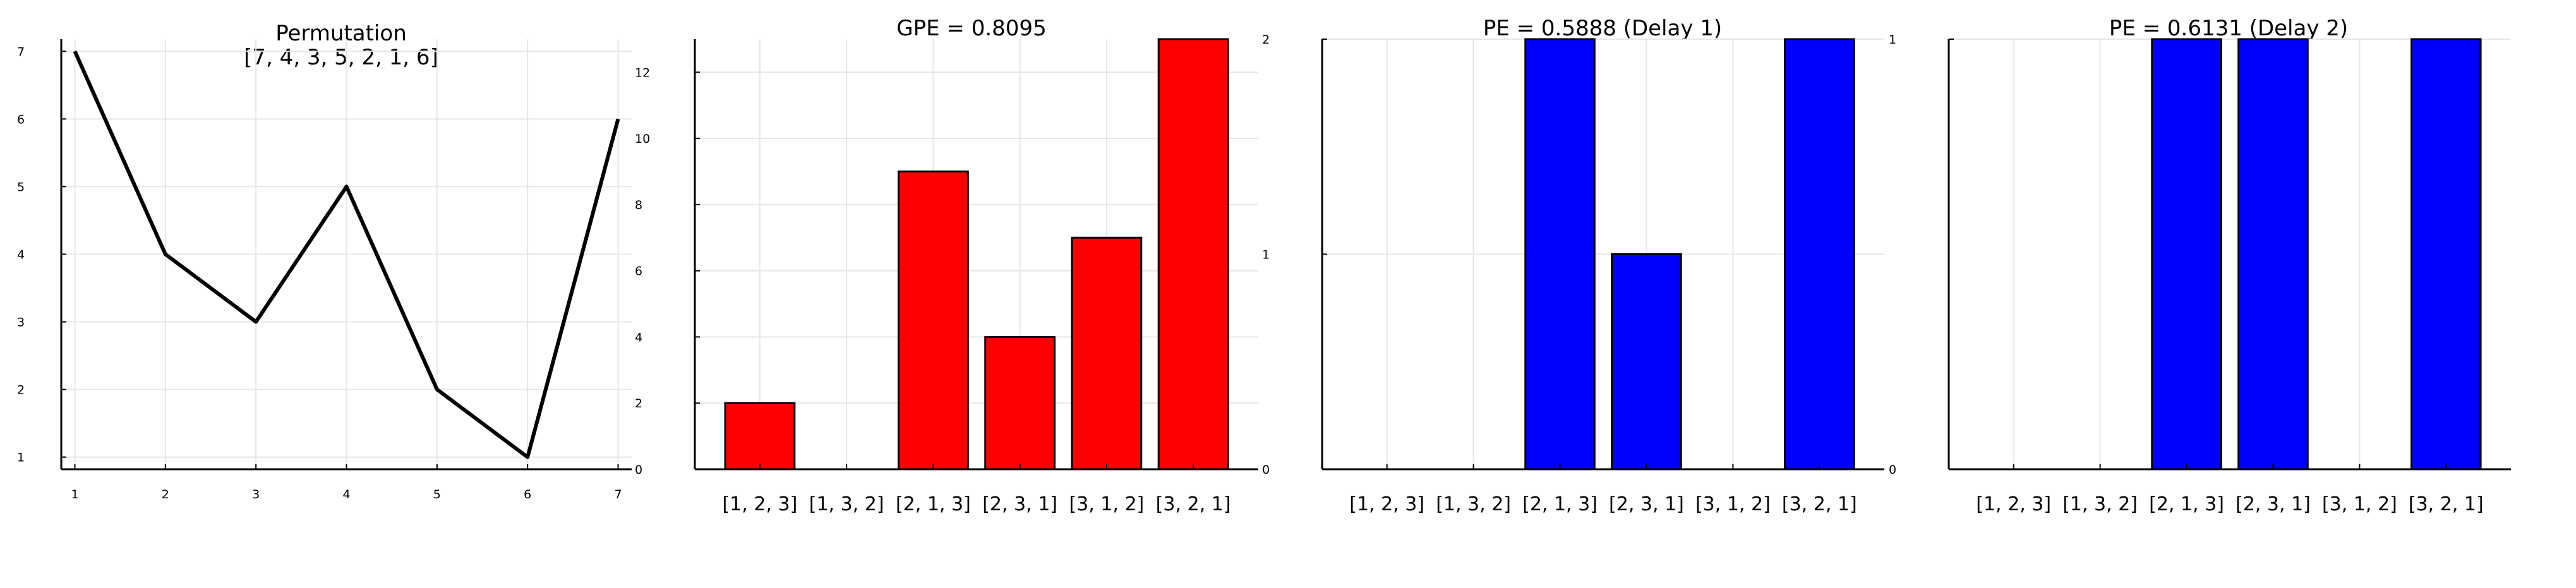 Image resolution: width=2576 pixels, height=588 pixels. I want to click on x-tick-label: 7, so click(618, 494).